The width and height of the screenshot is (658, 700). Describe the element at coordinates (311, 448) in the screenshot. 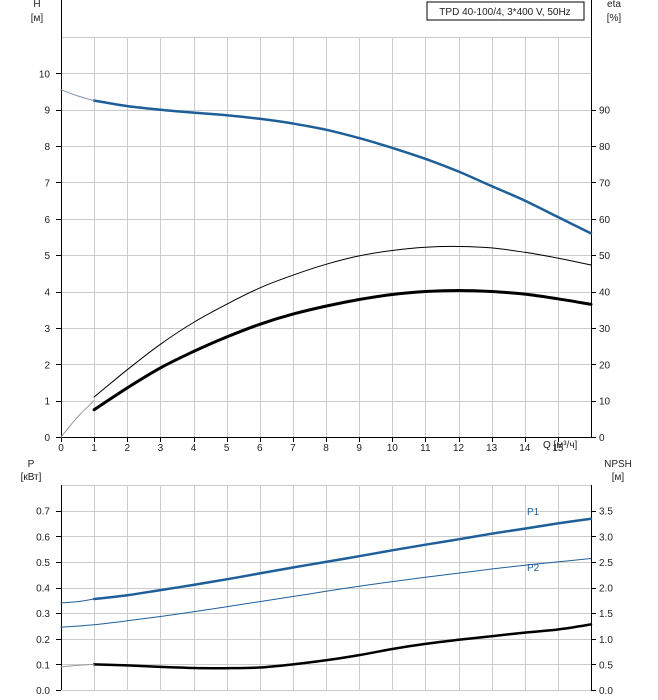

I see `top-x-tick-labels: 0 1 2 3 4 5 6 7 8 9 10 11 12 13 14 15` at that location.